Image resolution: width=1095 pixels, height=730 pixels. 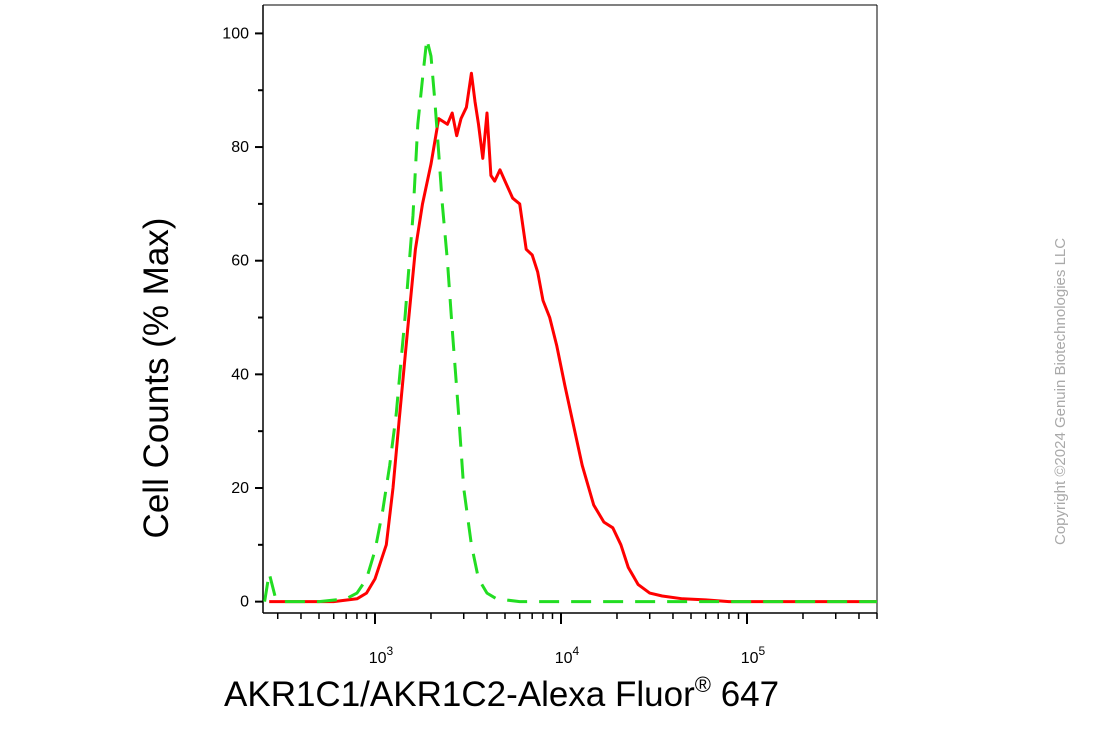 What do you see at coordinates (240, 488) in the screenshot?
I see `y-tick-label: 20` at bounding box center [240, 488].